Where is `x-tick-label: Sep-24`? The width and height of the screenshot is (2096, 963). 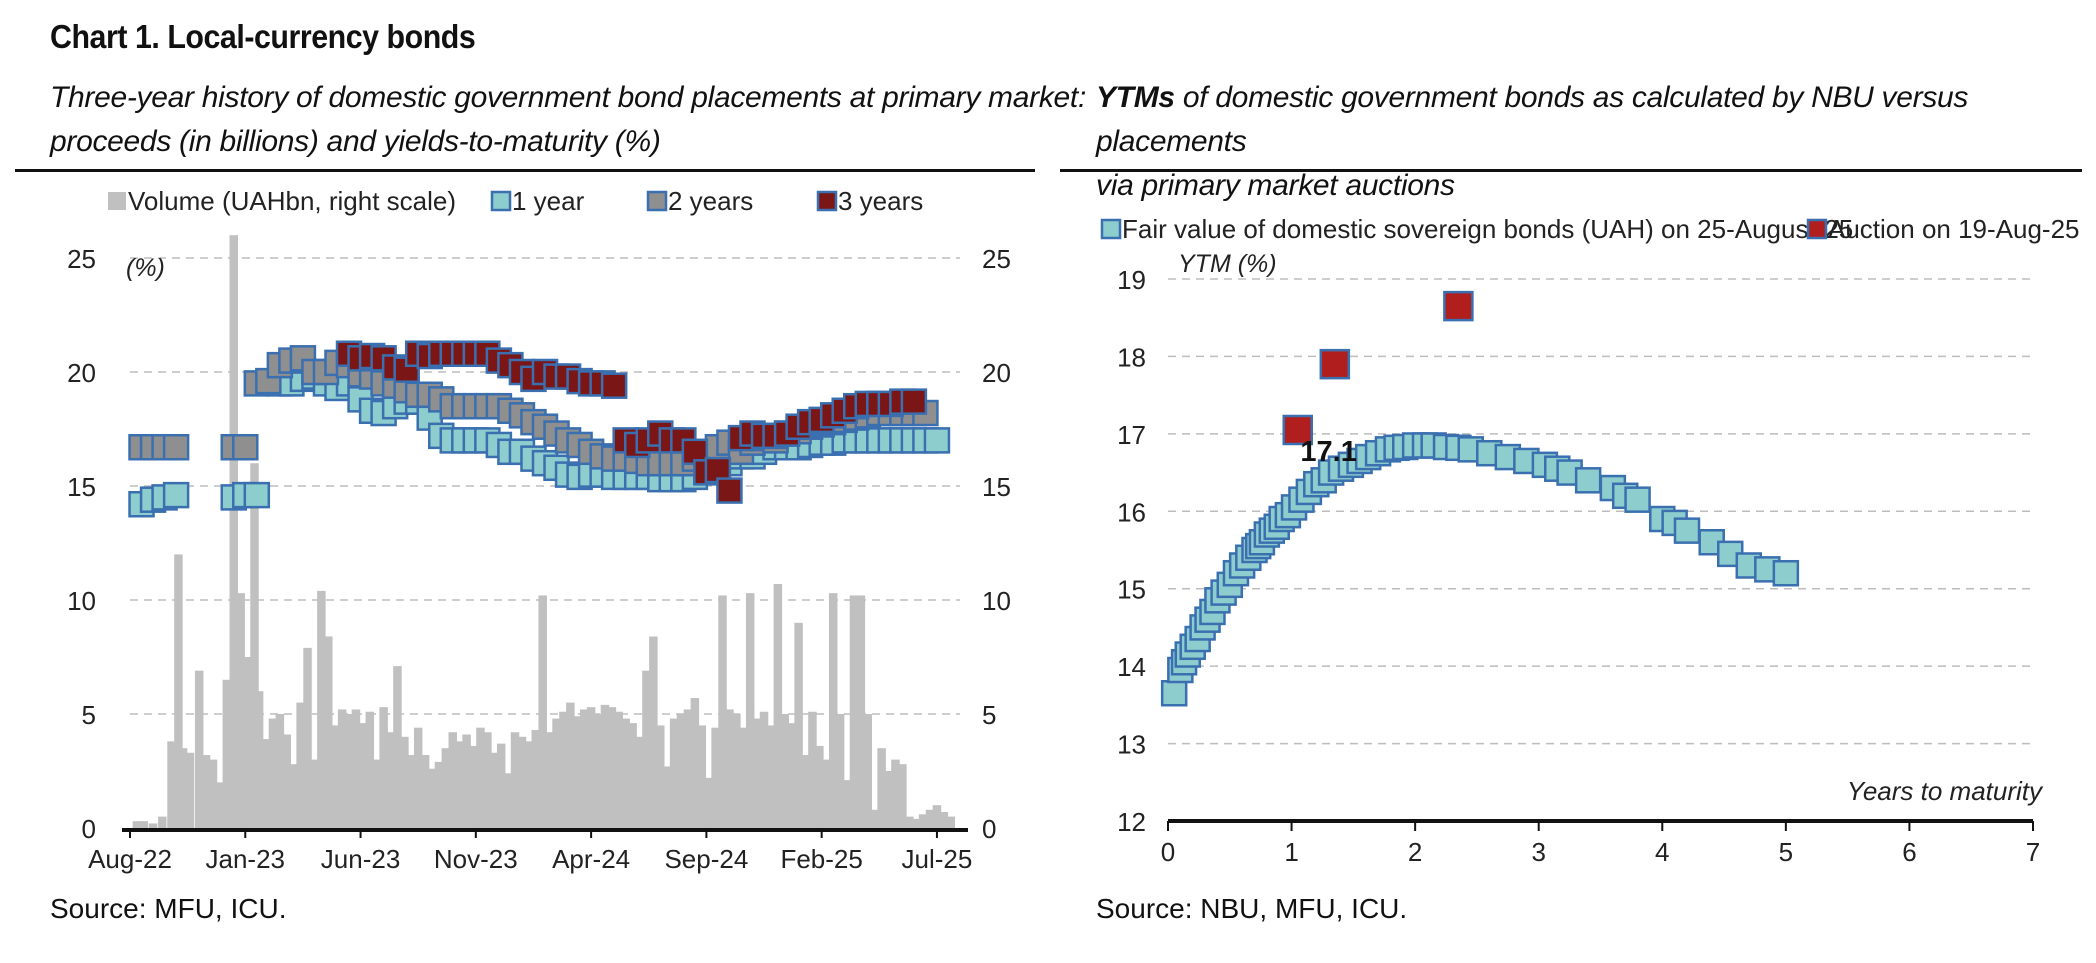 x-tick-label: Sep-24 is located at coordinates (706, 859).